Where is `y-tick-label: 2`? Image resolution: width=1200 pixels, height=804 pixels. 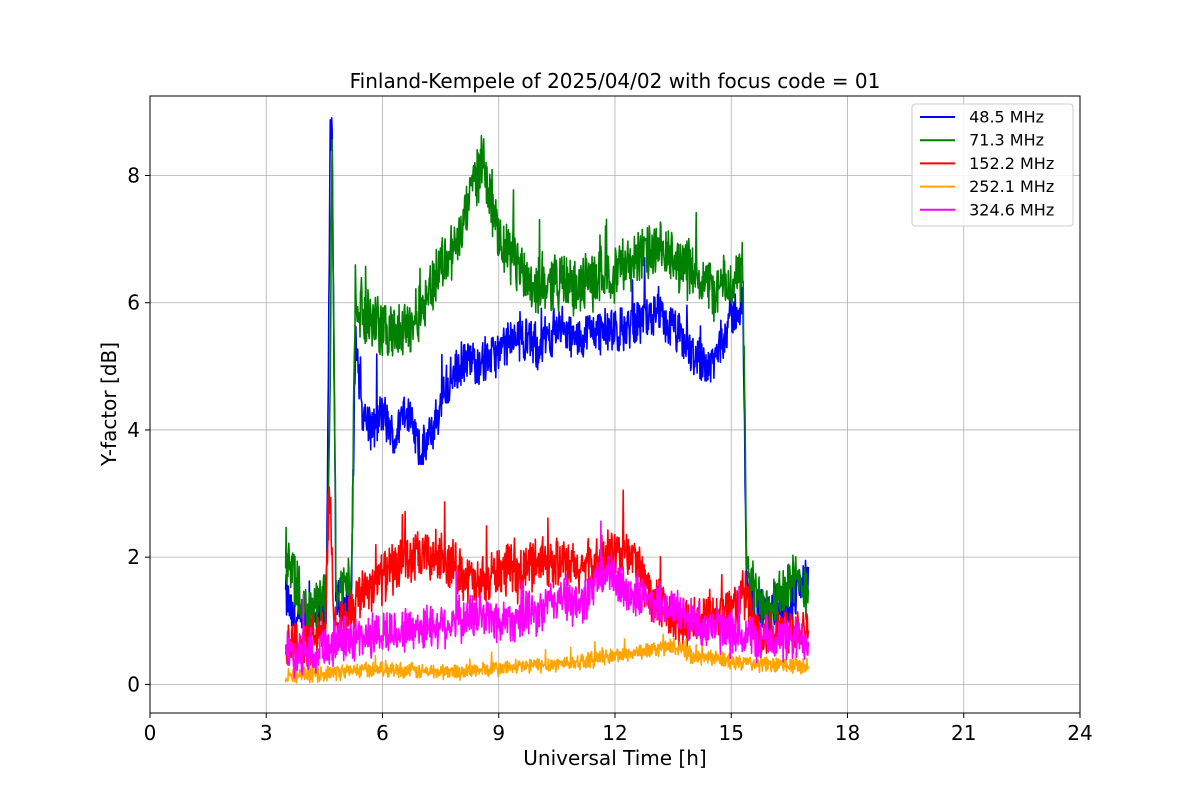
y-tick-label: 2 is located at coordinates (133, 557).